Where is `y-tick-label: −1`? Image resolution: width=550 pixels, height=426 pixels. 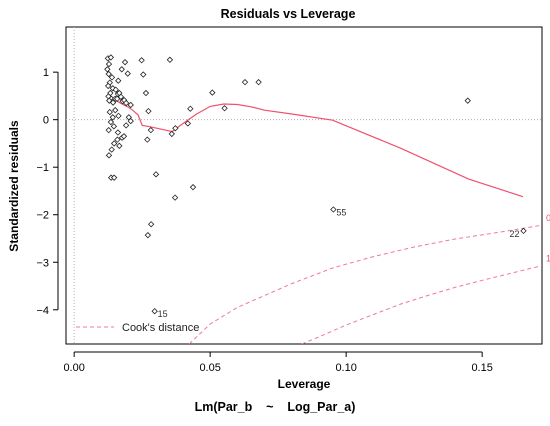
y-tick-label: −1 is located at coordinates (42, 168).